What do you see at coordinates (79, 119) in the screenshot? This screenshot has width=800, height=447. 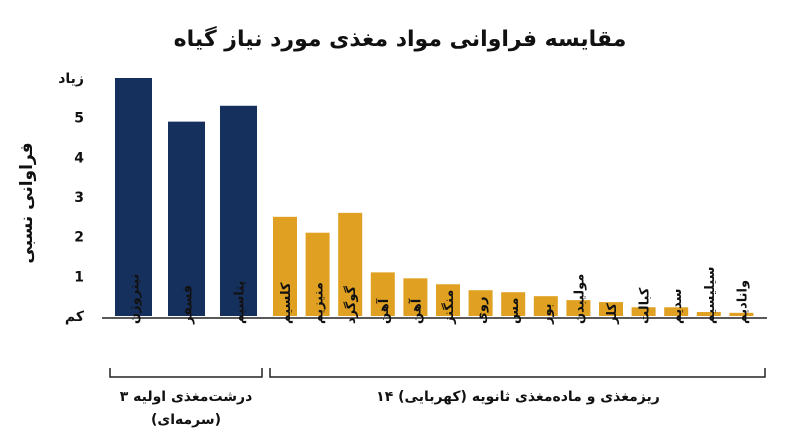 I see `y-tick-label: 5` at bounding box center [79, 119].